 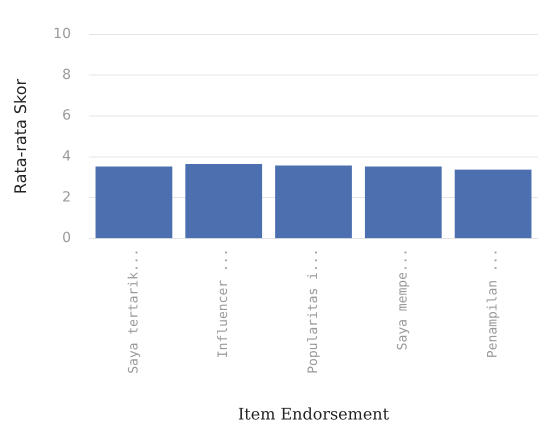 I want to click on y-tick-label: 2, so click(x=67, y=197).